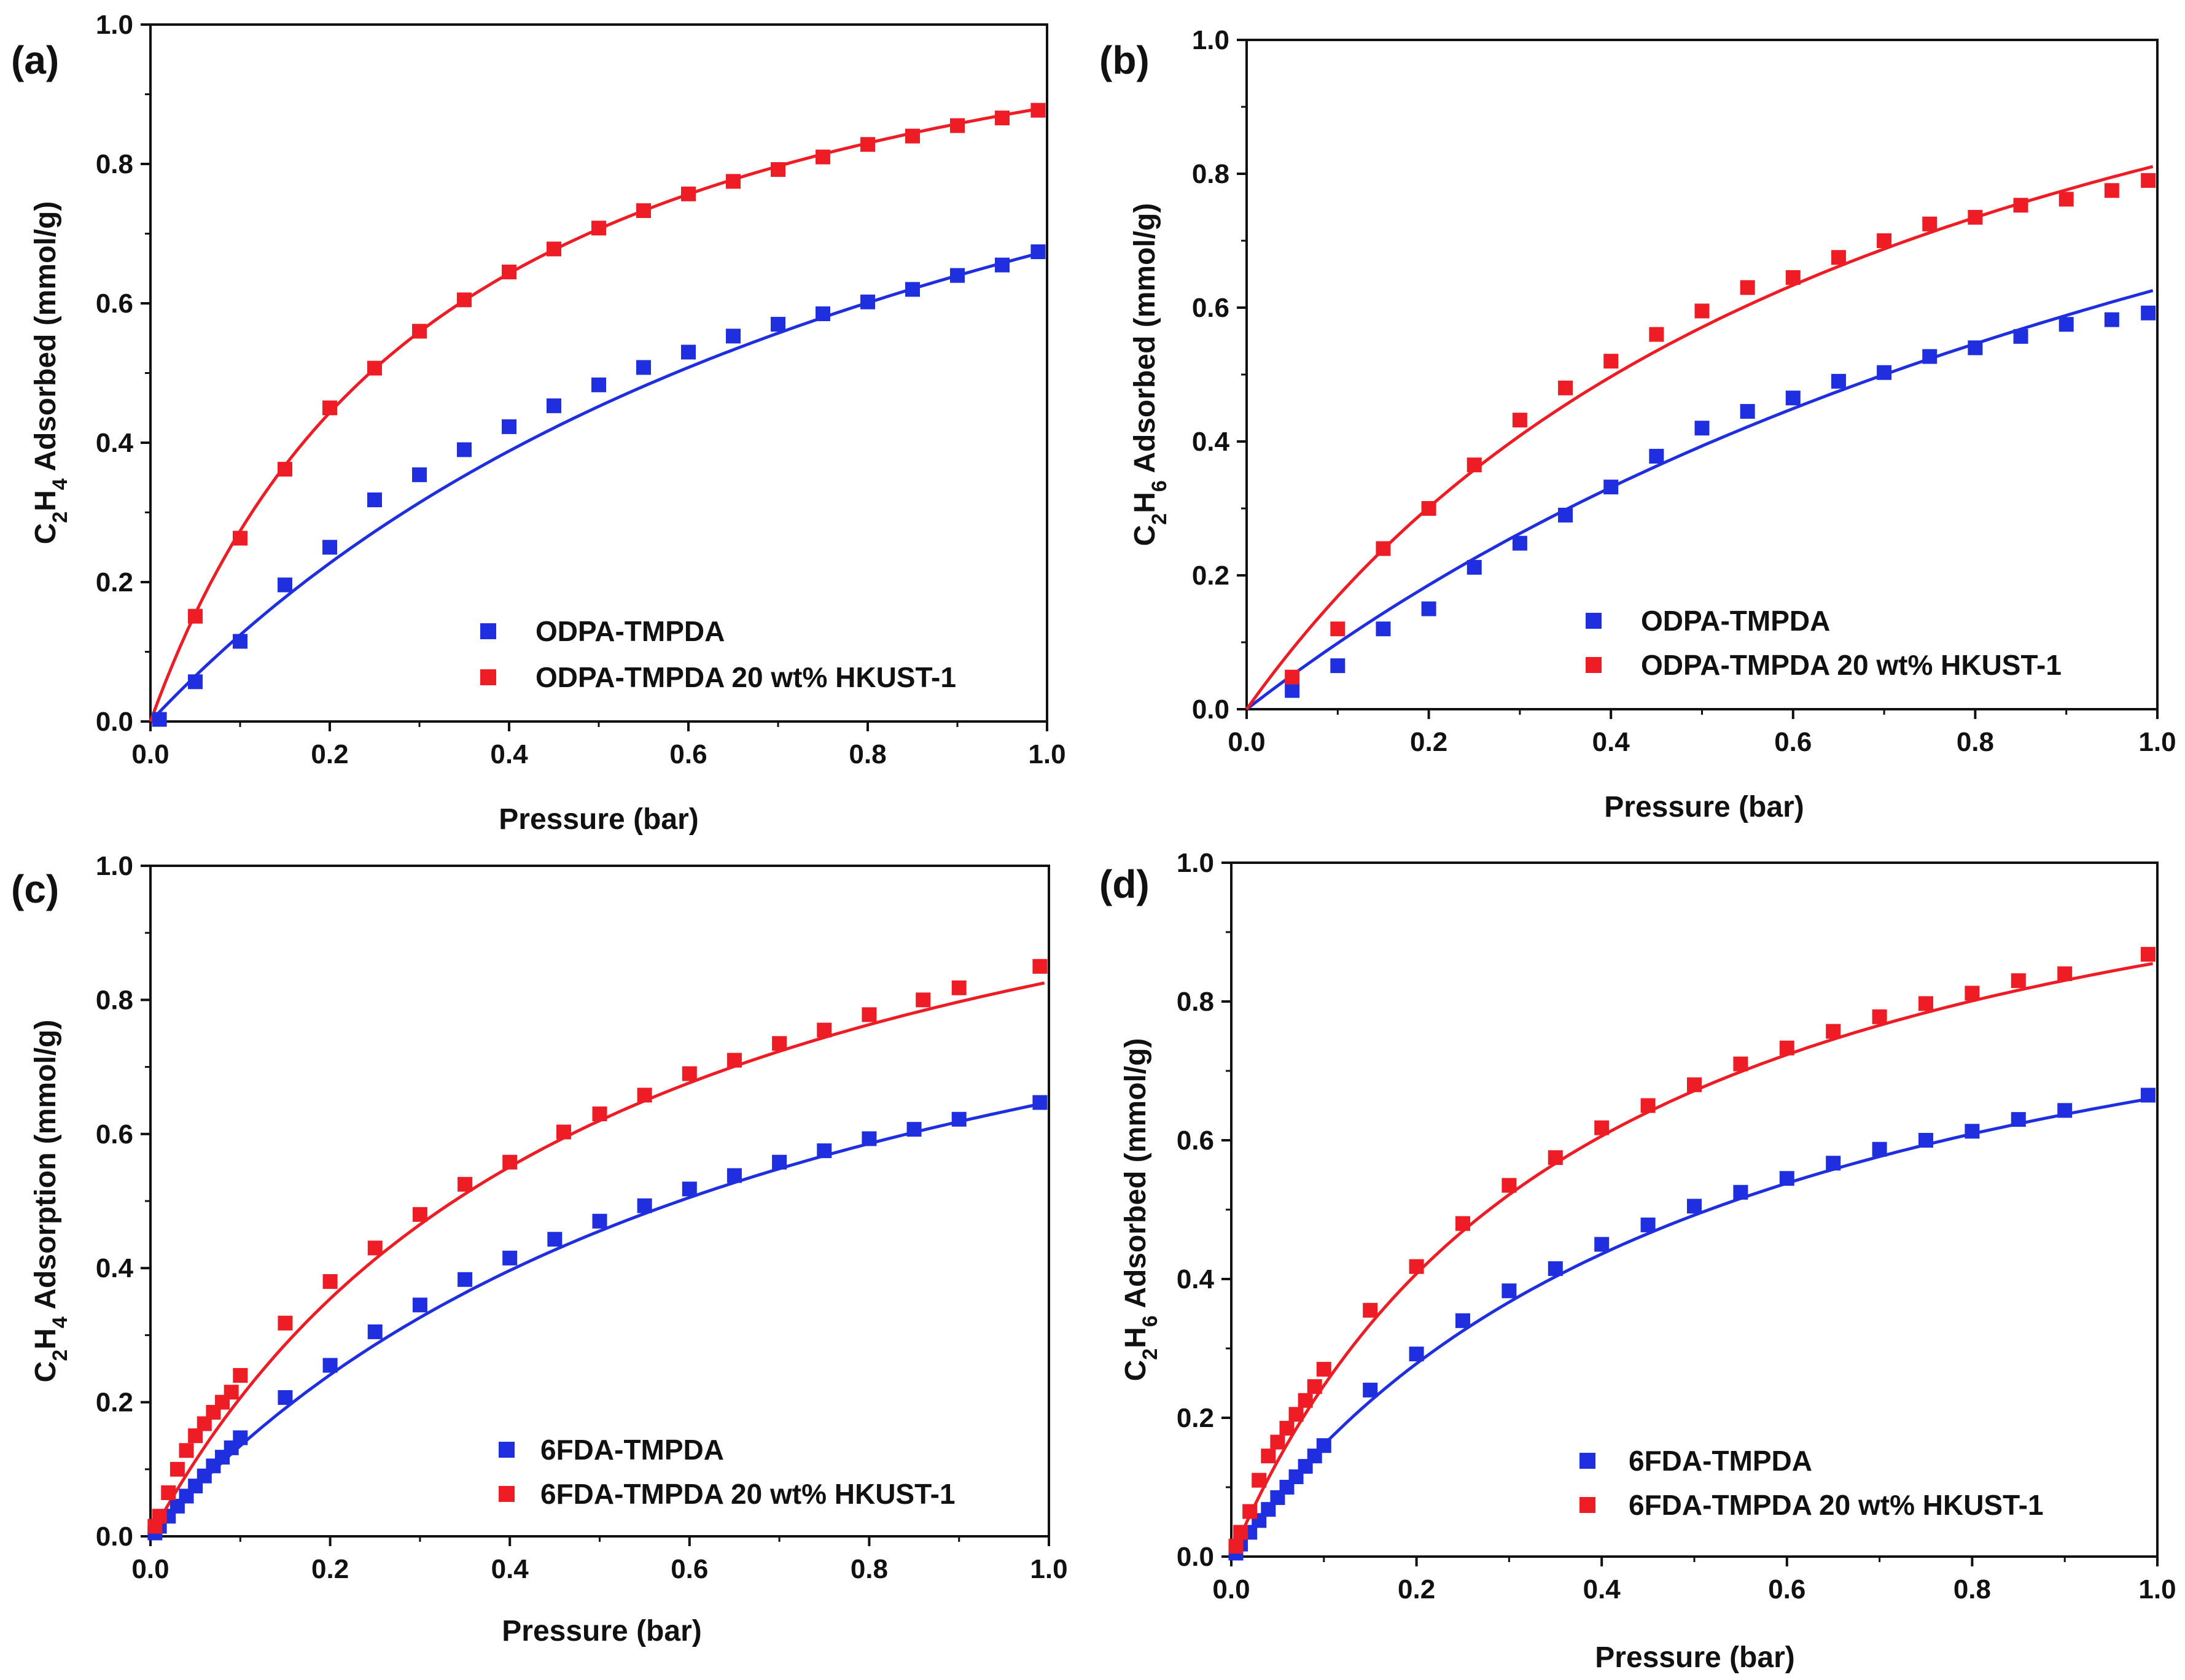  Describe the element at coordinates (1699, 437) in the screenshot. I see `fit-lines` at that location.